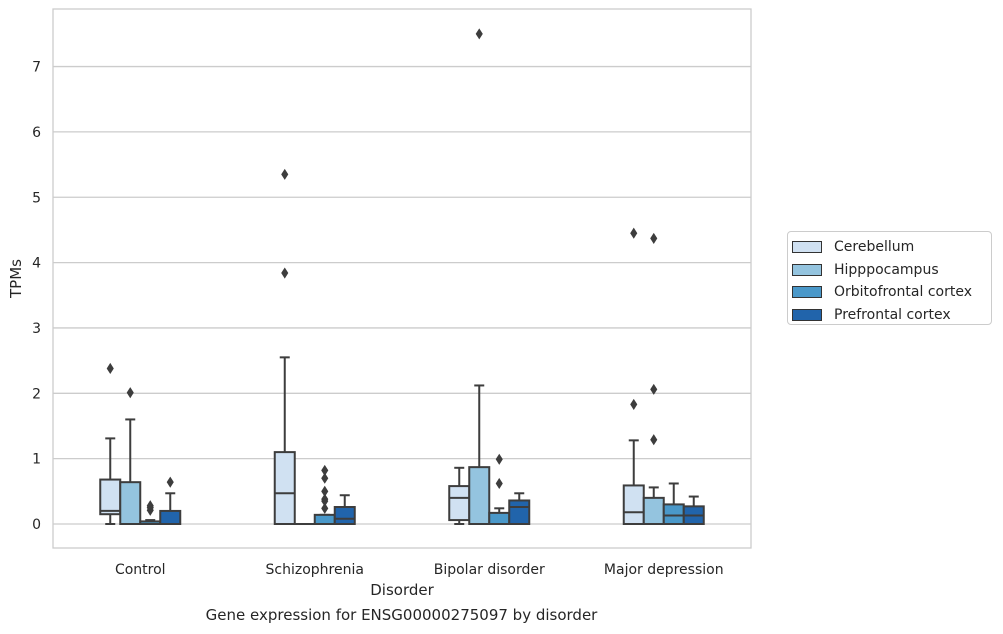  I want to click on y-tick-label: 1, so click(36, 460).